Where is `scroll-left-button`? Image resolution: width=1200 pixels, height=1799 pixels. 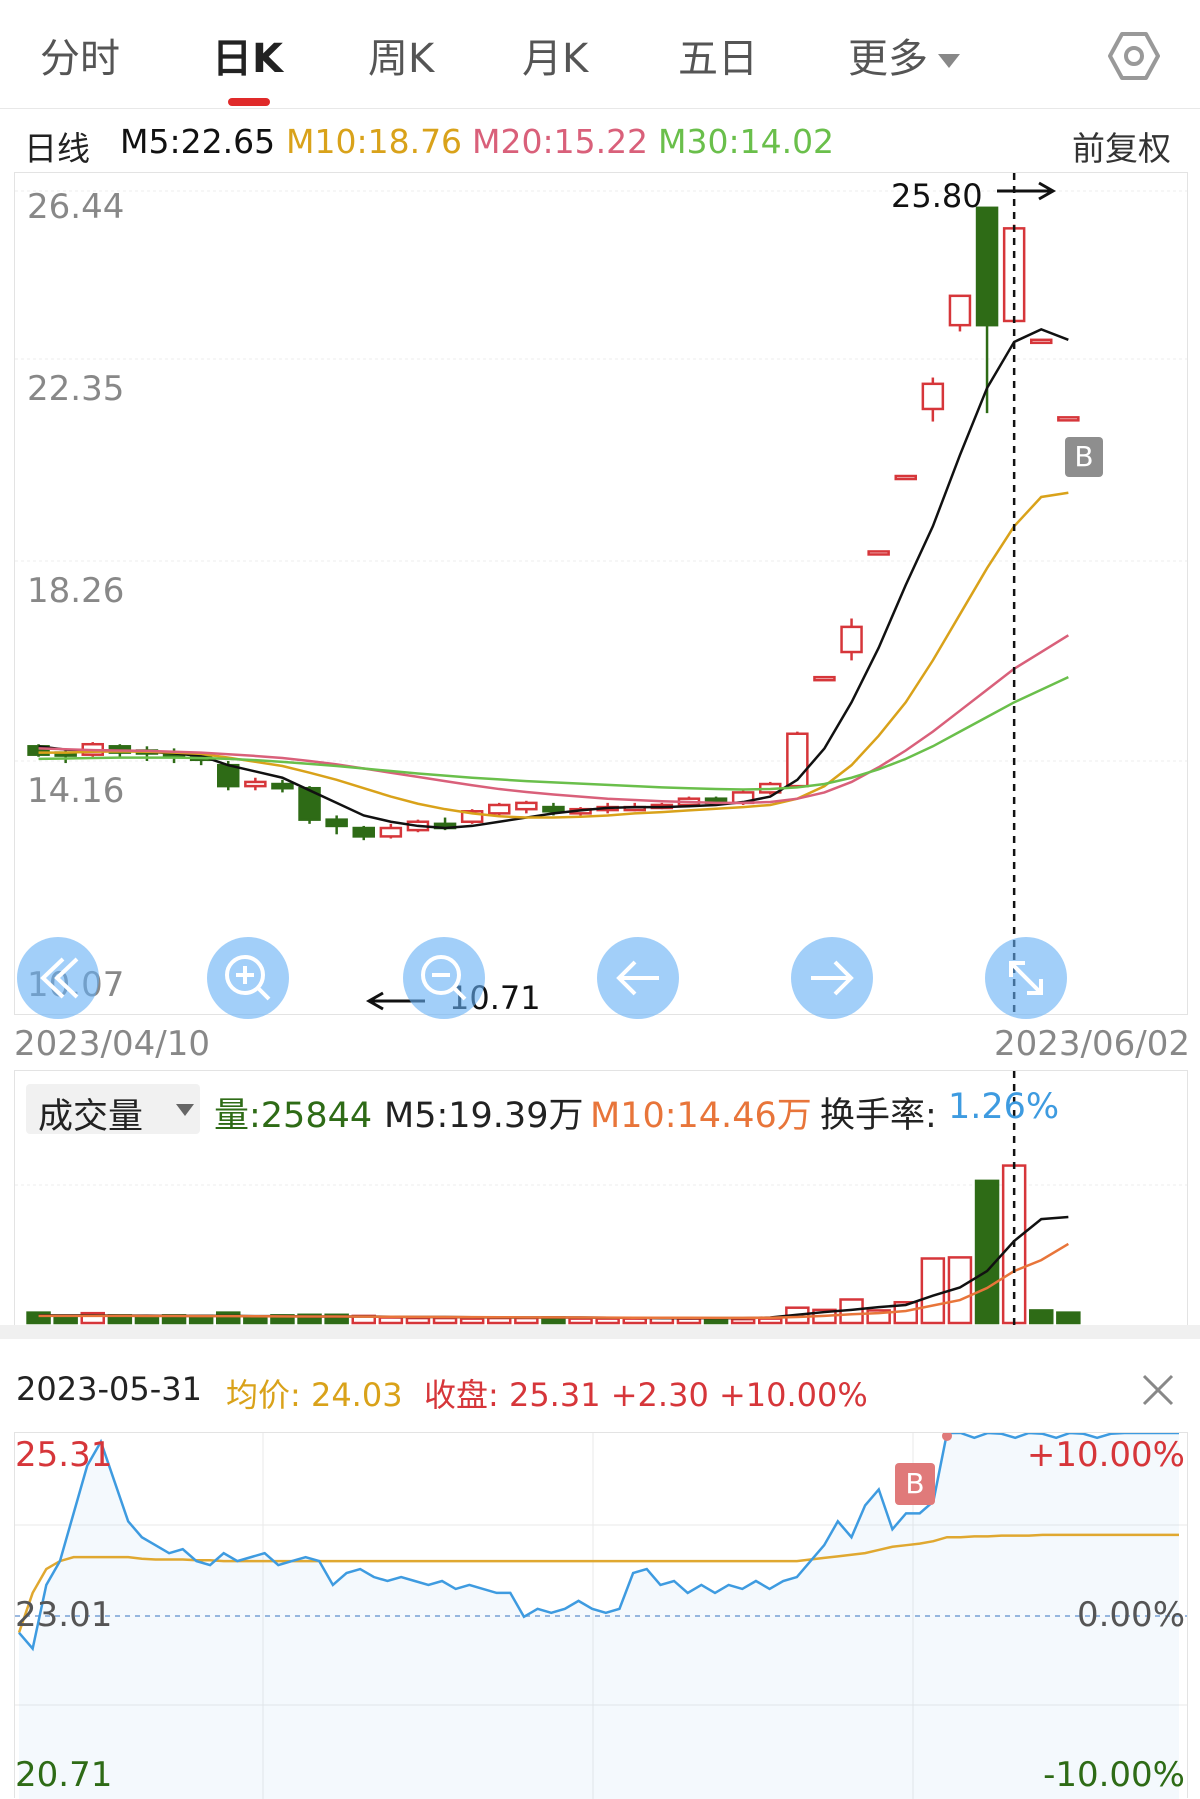
scroll-left-button is located at coordinates (638, 978).